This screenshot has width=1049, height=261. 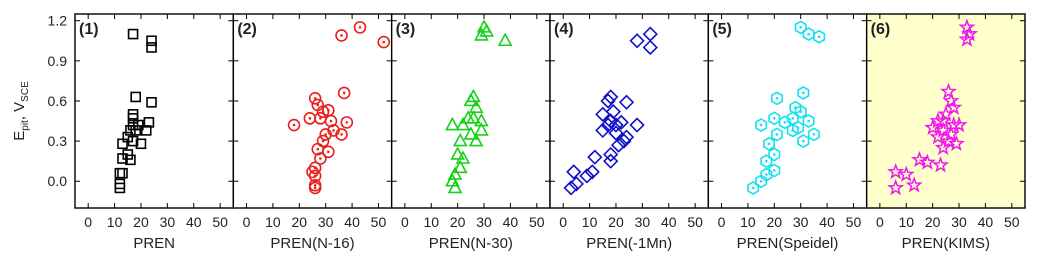 I want to click on panel-label: (1), so click(x=89, y=29).